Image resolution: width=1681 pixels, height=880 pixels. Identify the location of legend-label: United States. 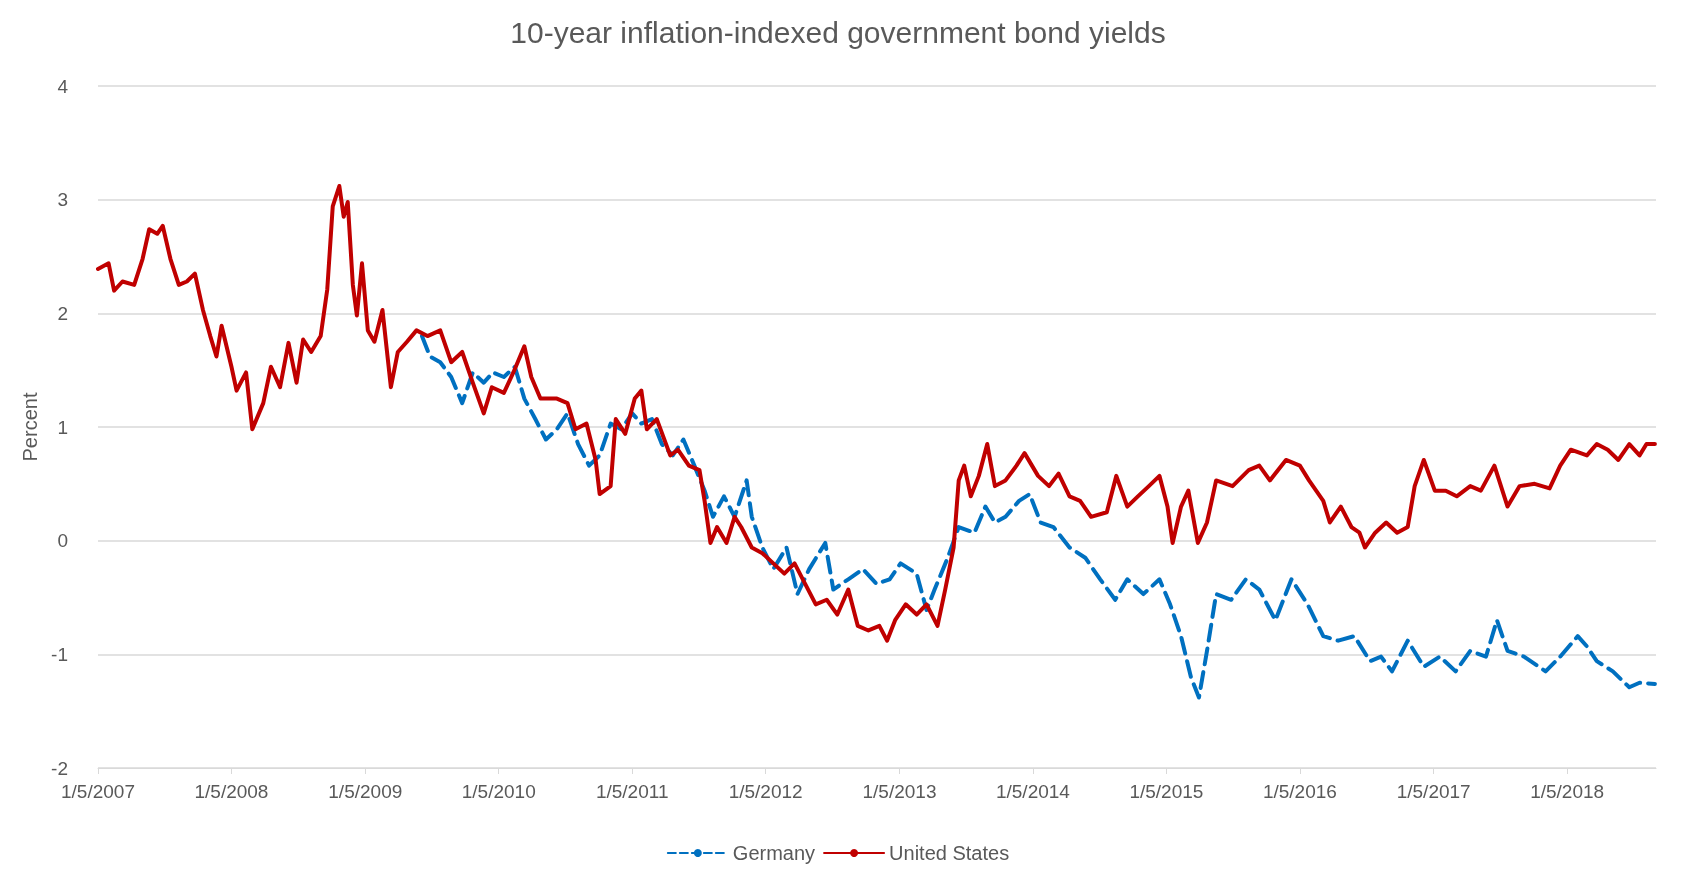
(949, 853).